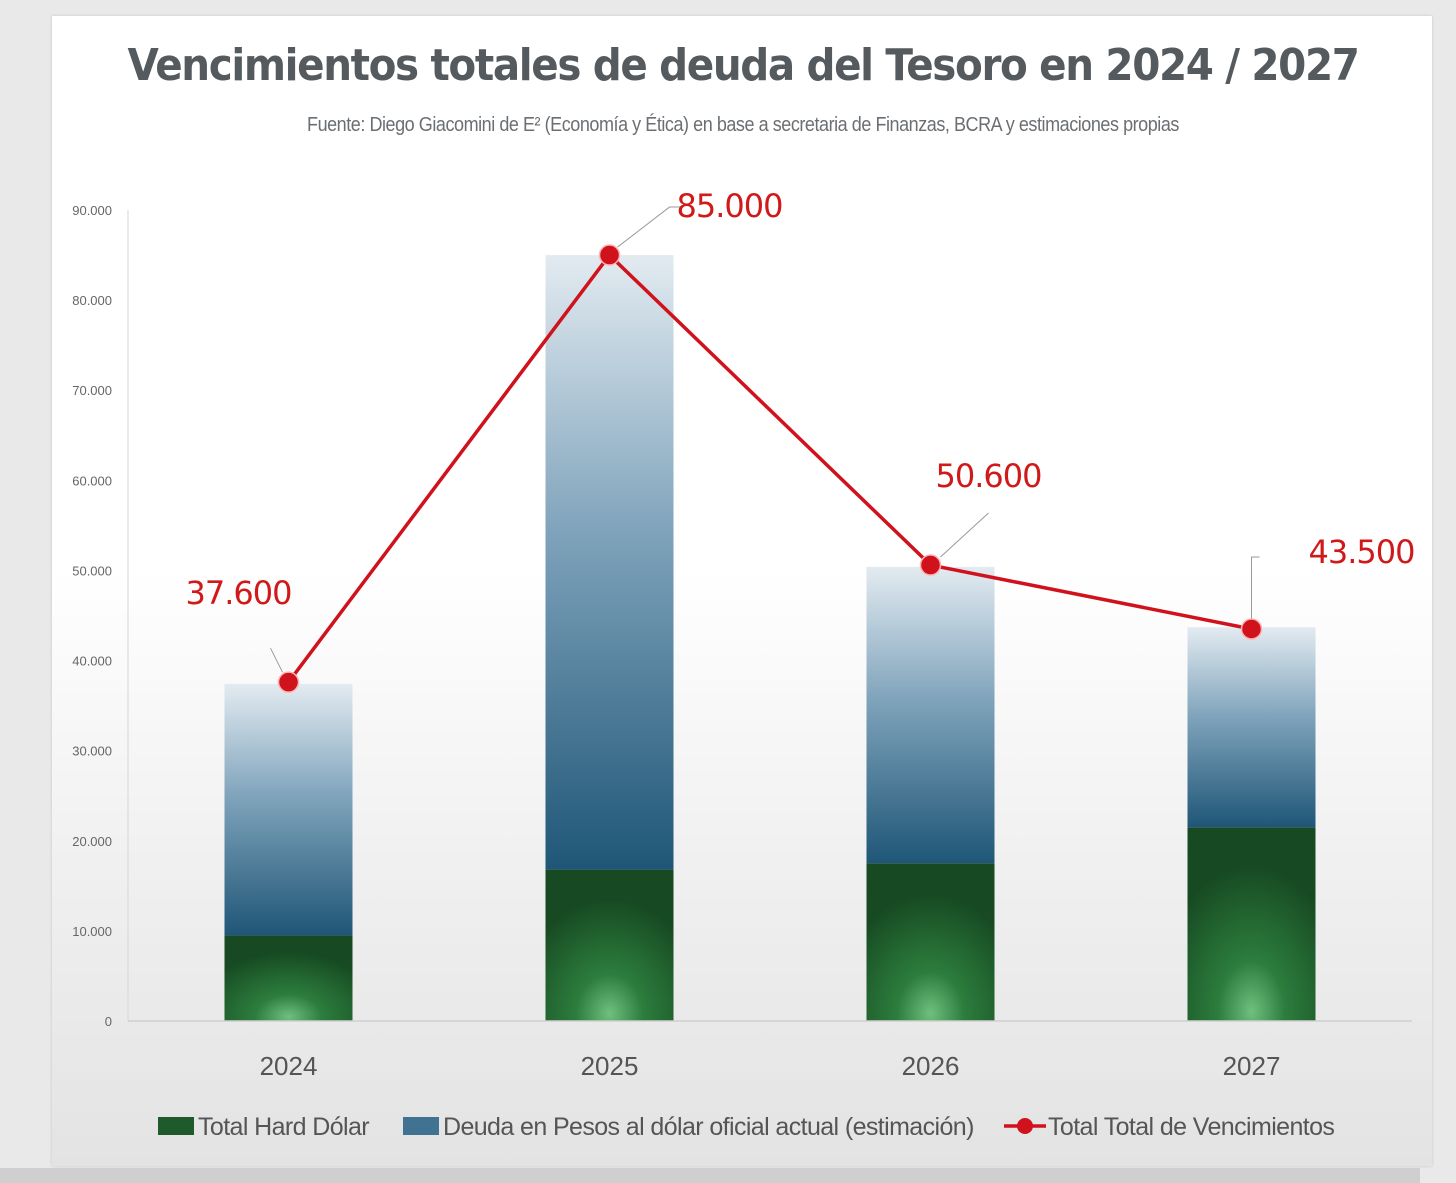 The width and height of the screenshot is (1456, 1183). I want to click on y-tick-label: 90.000, so click(92, 210).